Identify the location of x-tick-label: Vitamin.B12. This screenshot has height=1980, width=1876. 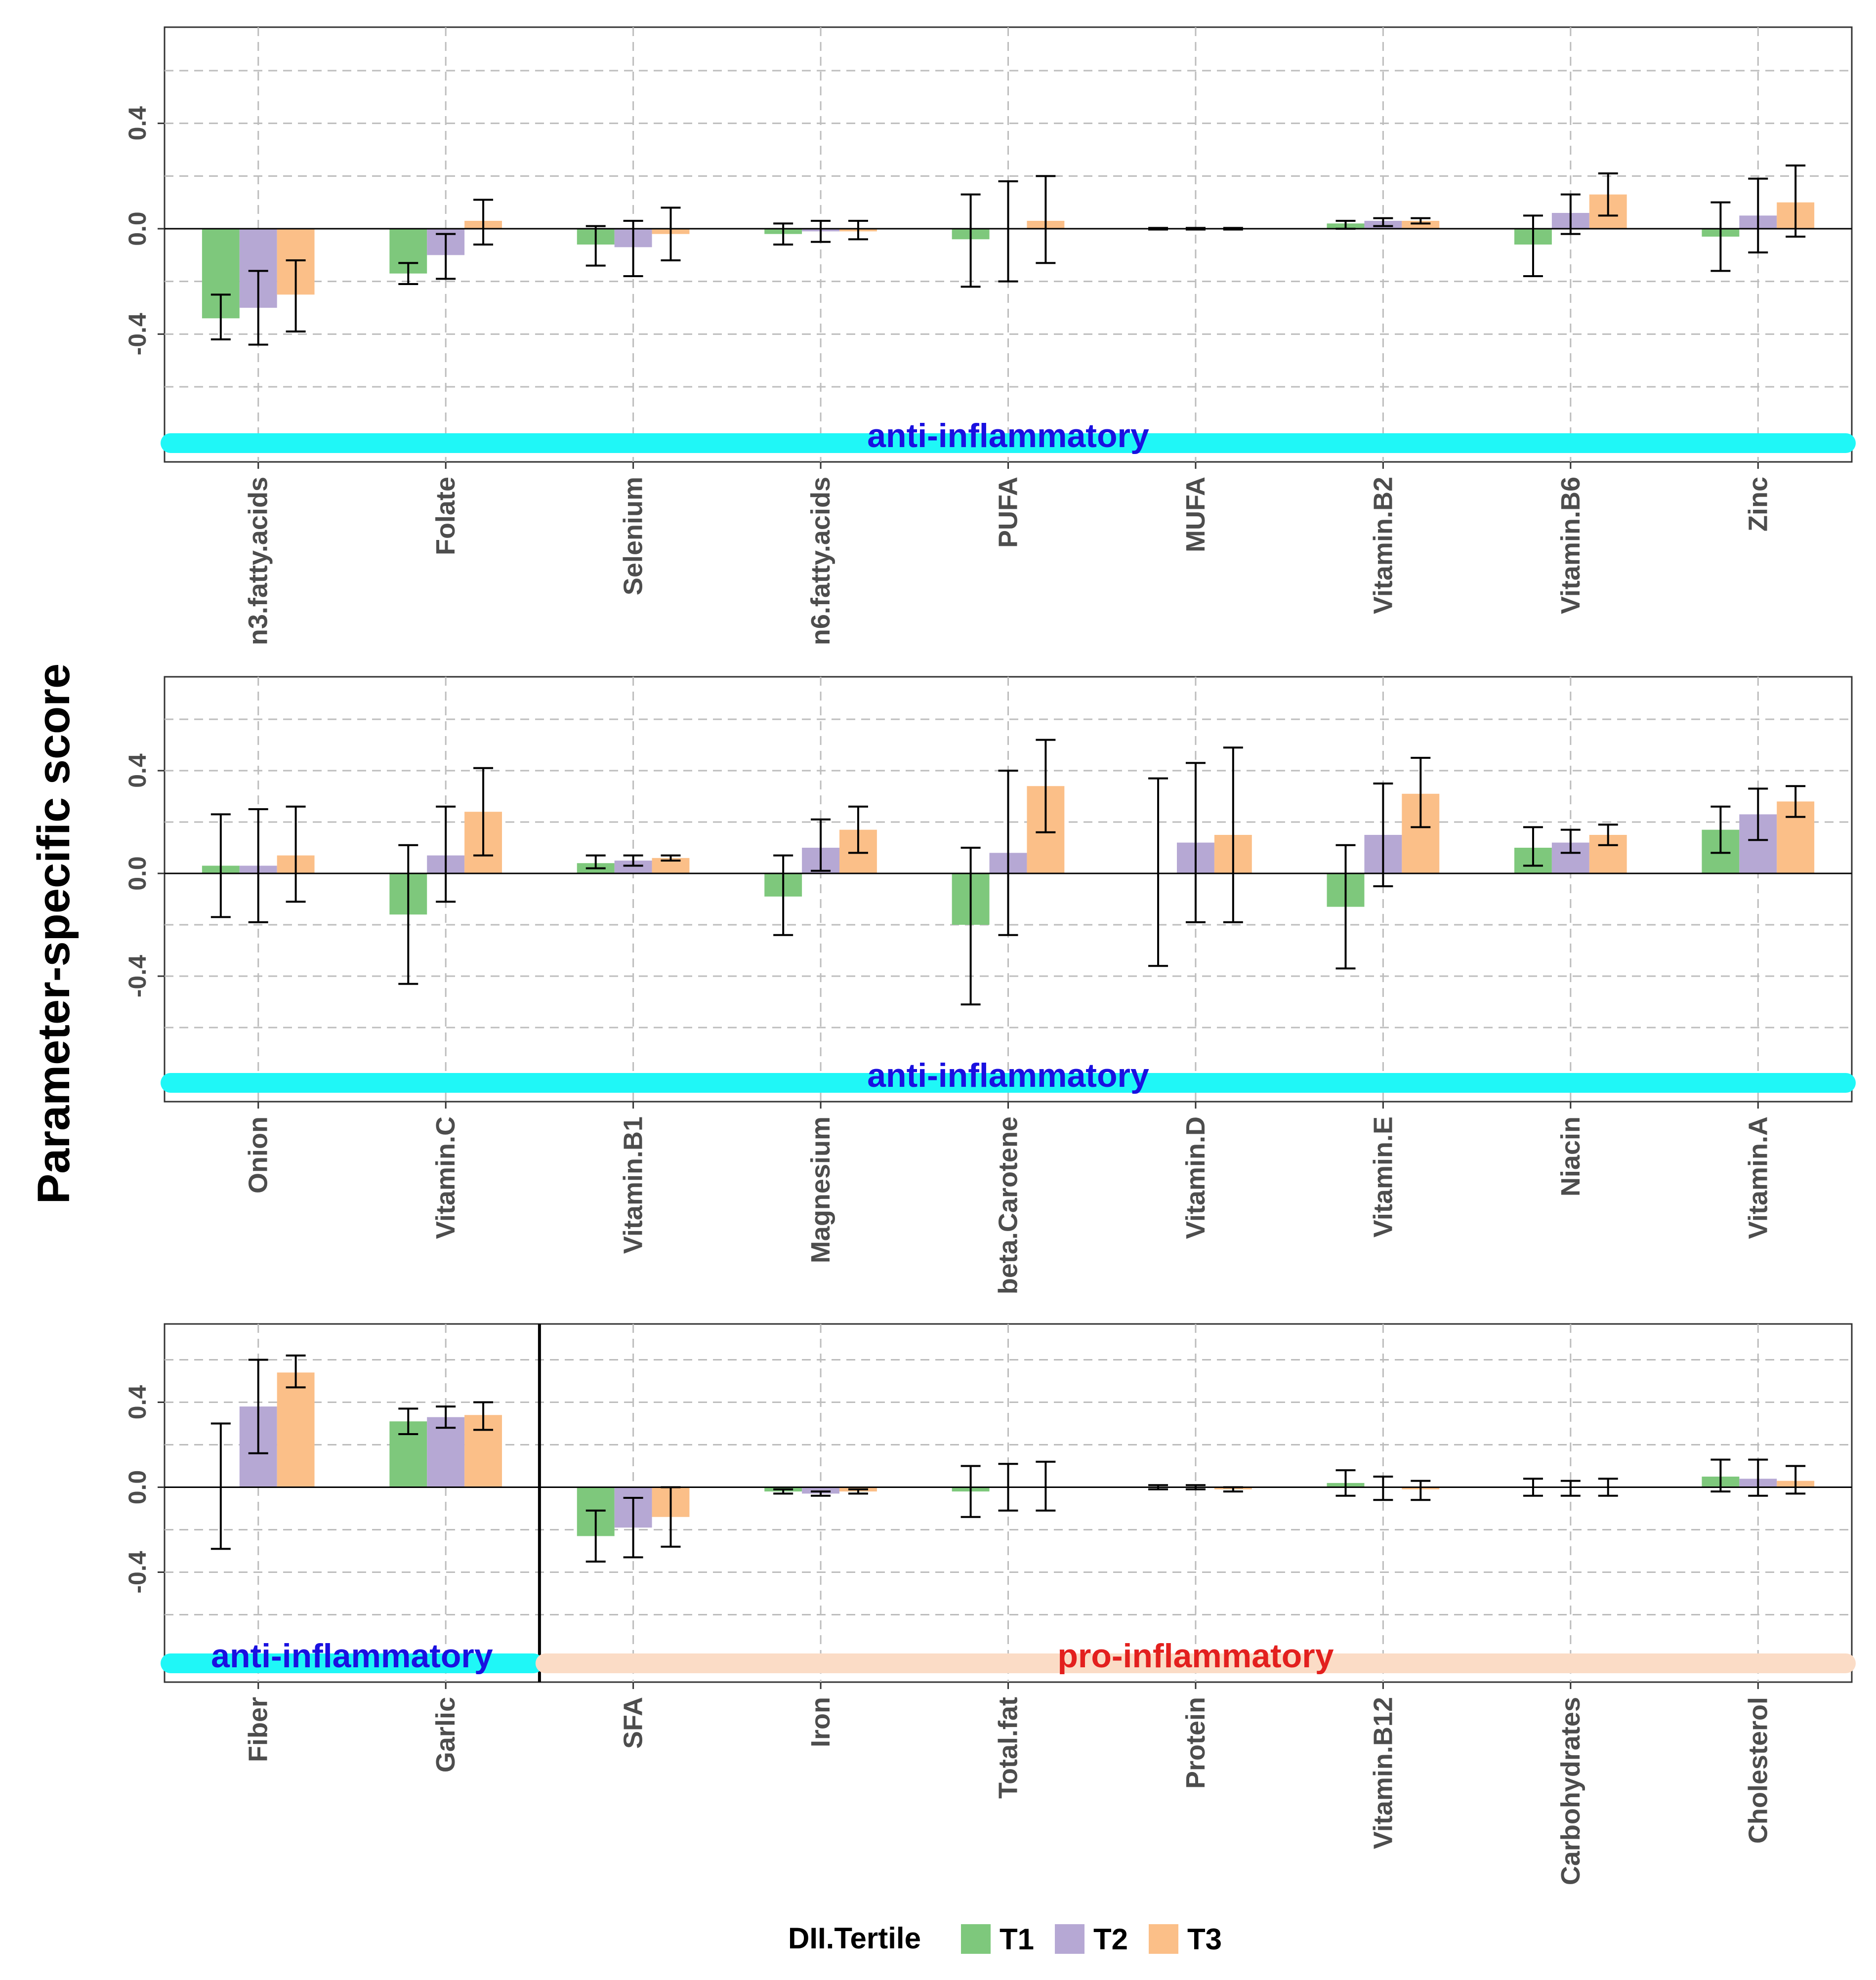
(1383, 1773).